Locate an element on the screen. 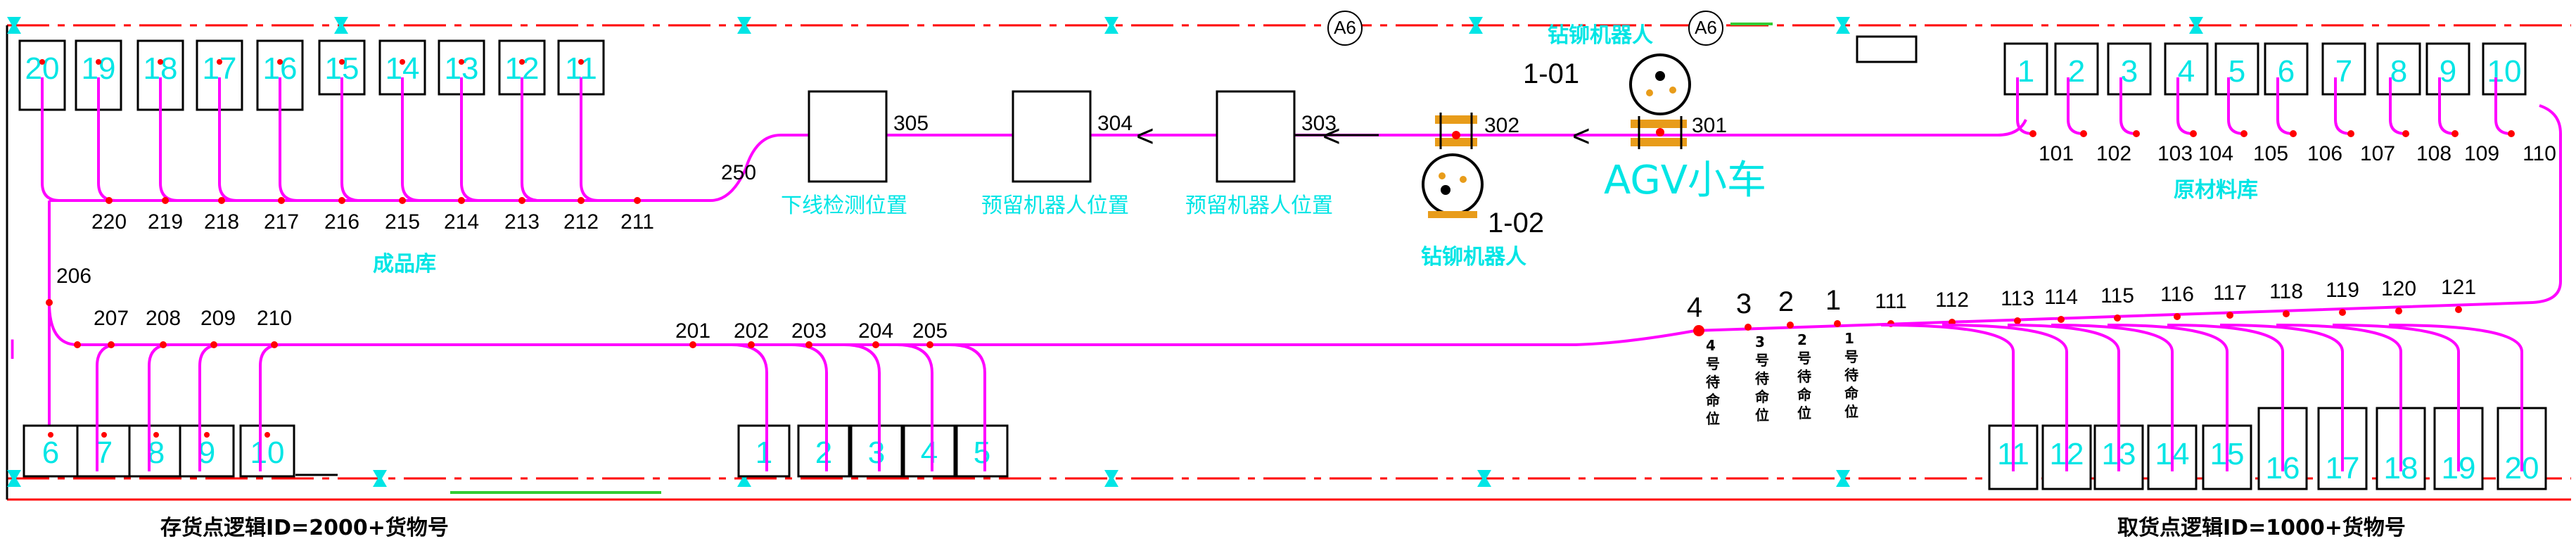  waiting-number: 3 is located at coordinates (1744, 304).